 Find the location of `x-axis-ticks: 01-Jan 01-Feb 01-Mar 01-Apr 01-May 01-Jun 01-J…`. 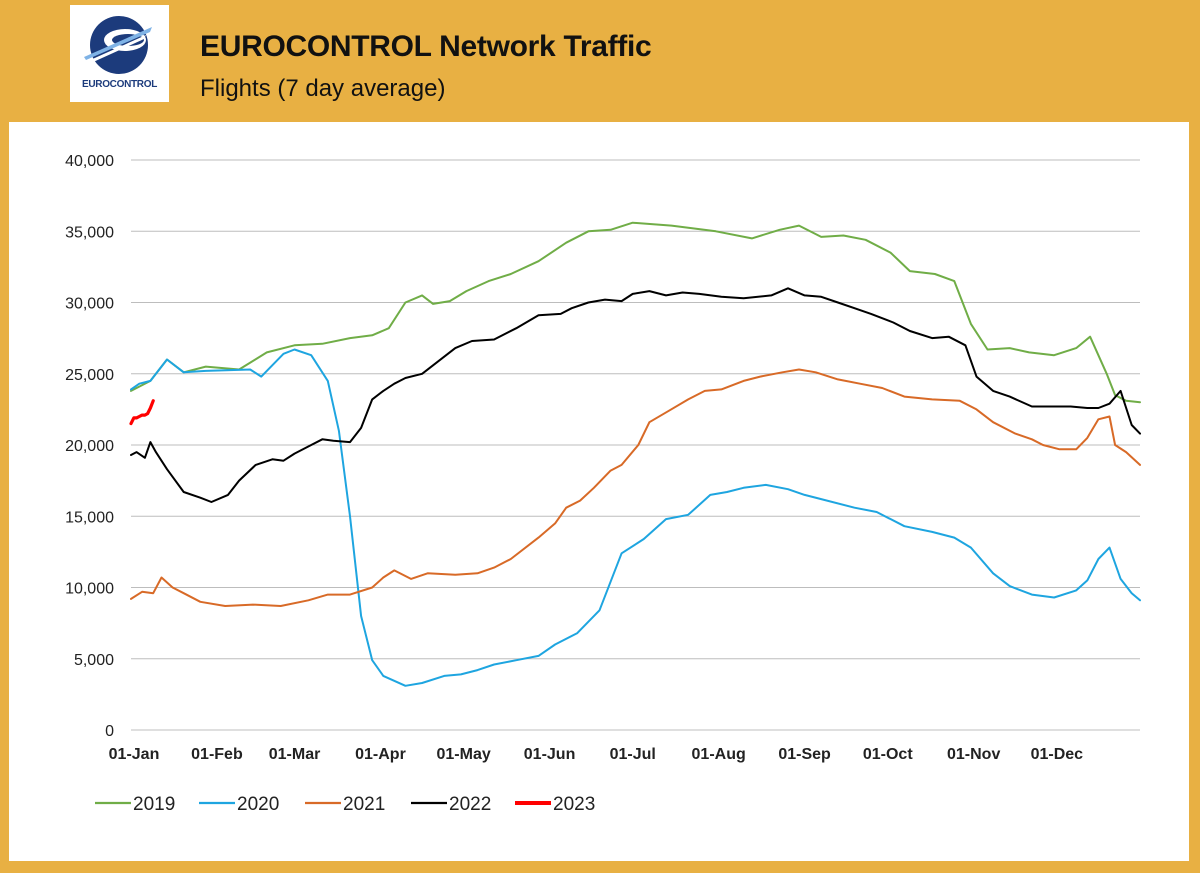

x-axis-ticks: 01-Jan 01-Feb 01-Mar 01-Apr 01-May 01-Jun 01-J… is located at coordinates (596, 754).